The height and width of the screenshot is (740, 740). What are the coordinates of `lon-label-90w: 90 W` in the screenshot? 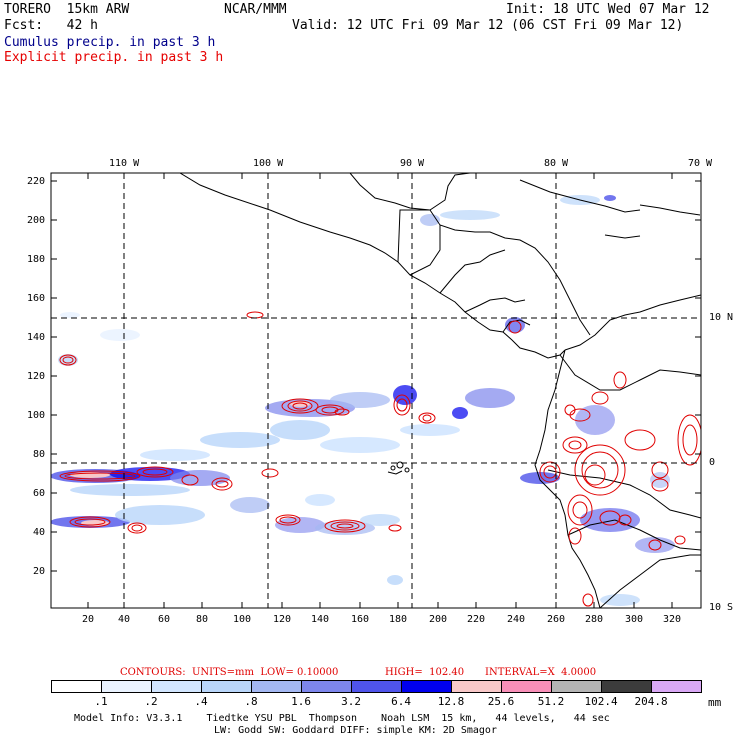 It's located at (412, 163).